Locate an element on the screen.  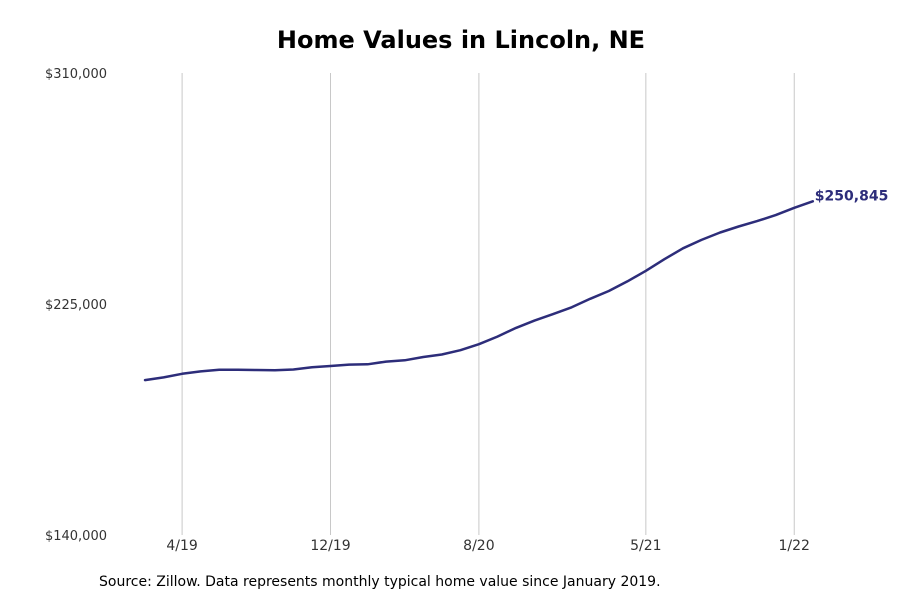
x-tick-label: 4/19 is located at coordinates (181, 546).